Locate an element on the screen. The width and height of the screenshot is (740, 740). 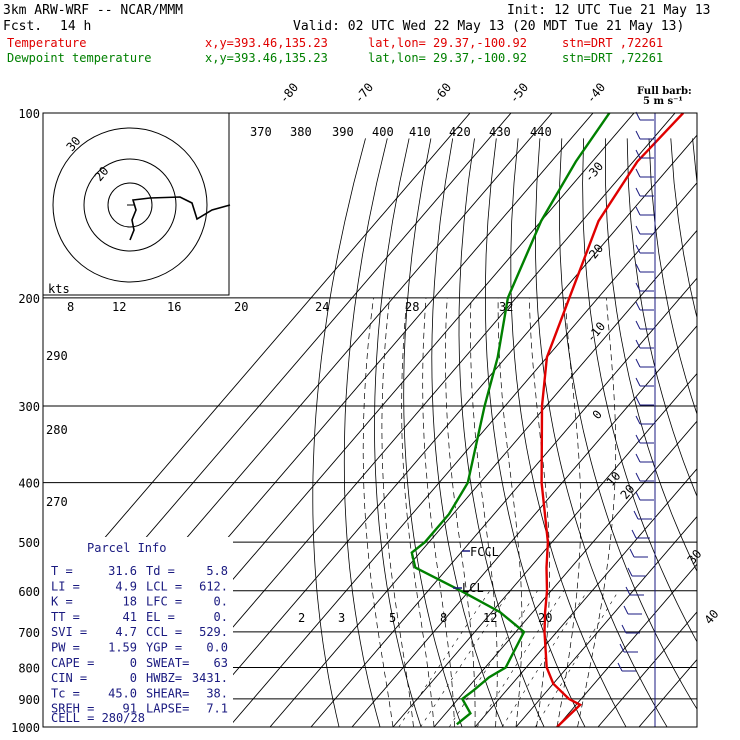
dry-adiabat-label: 380 is located at coordinates (301, 132).